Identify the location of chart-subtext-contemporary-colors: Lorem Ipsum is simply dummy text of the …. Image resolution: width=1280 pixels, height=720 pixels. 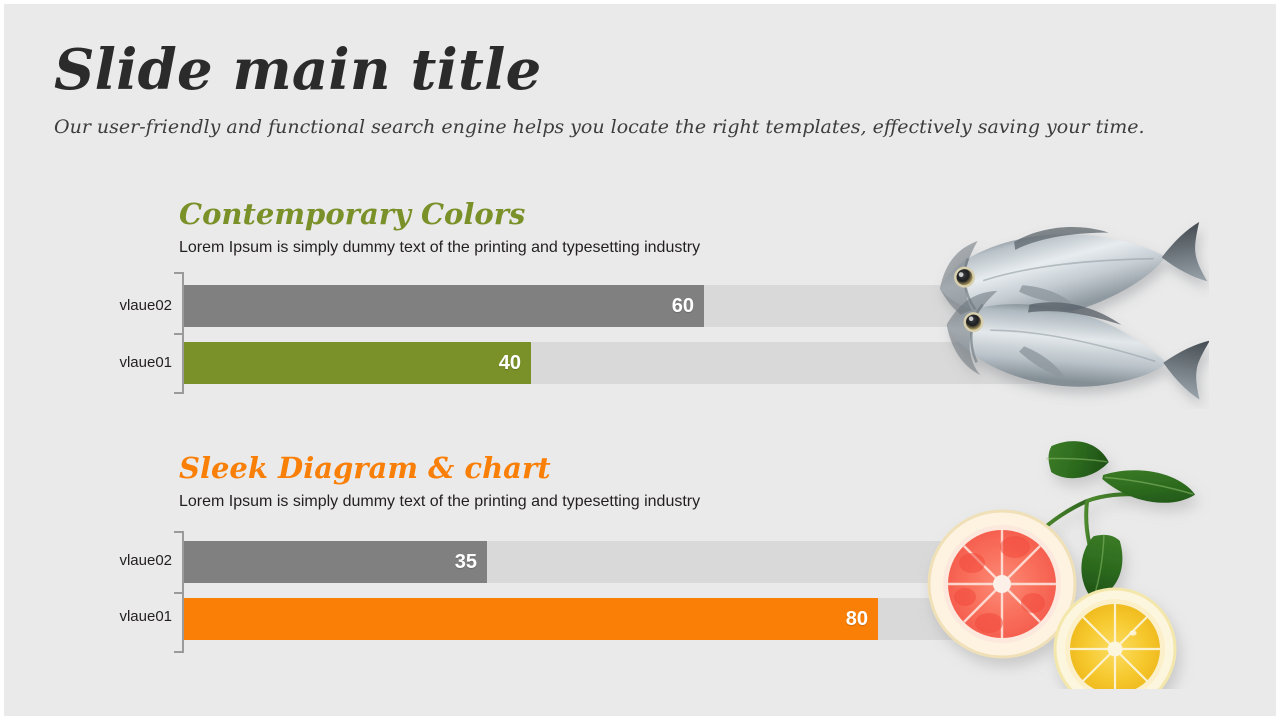
(440, 247).